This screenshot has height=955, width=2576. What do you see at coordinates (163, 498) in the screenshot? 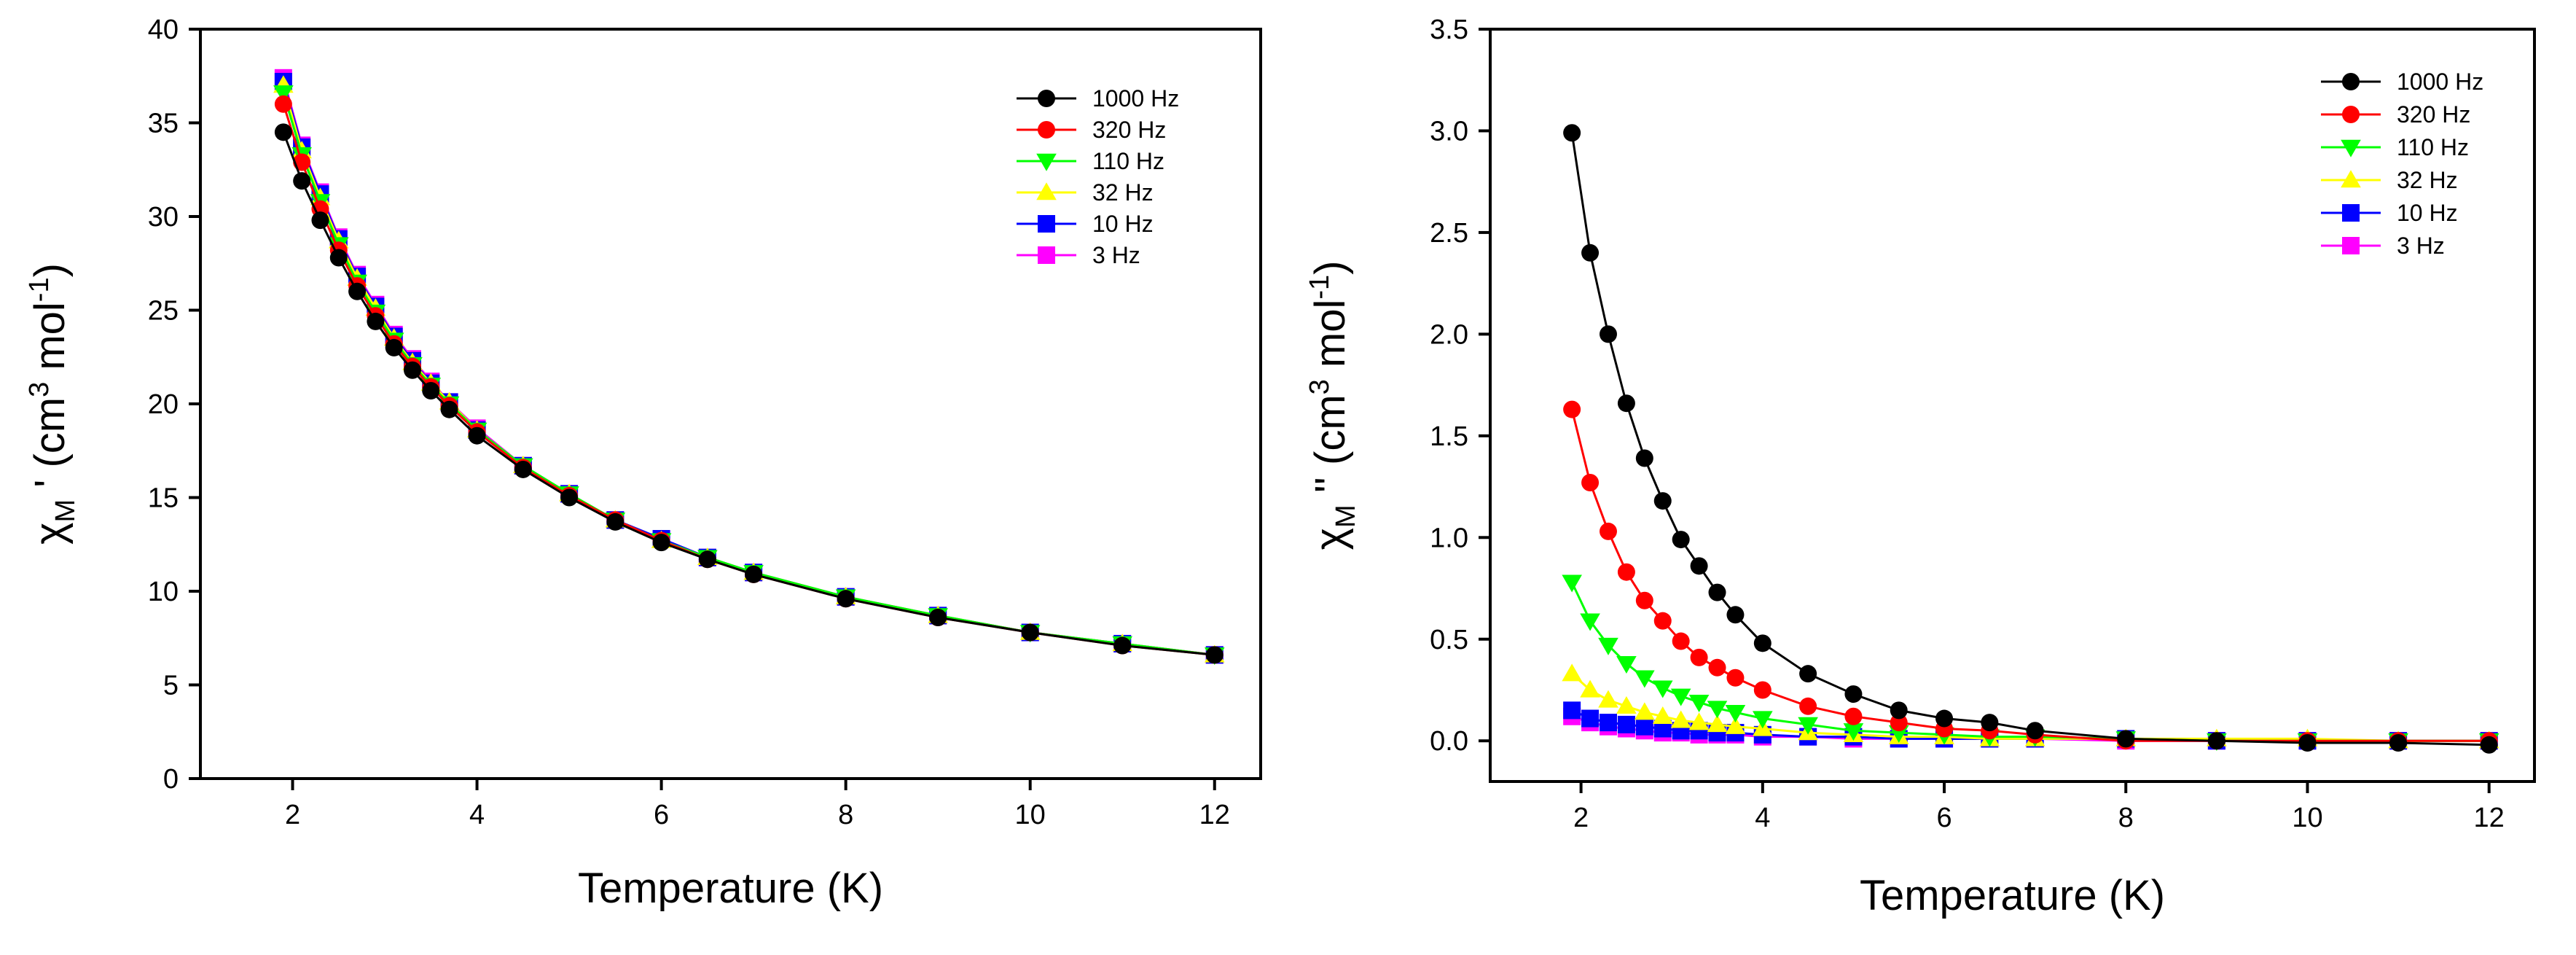
I see `y-tick-label: 15` at bounding box center [163, 498].